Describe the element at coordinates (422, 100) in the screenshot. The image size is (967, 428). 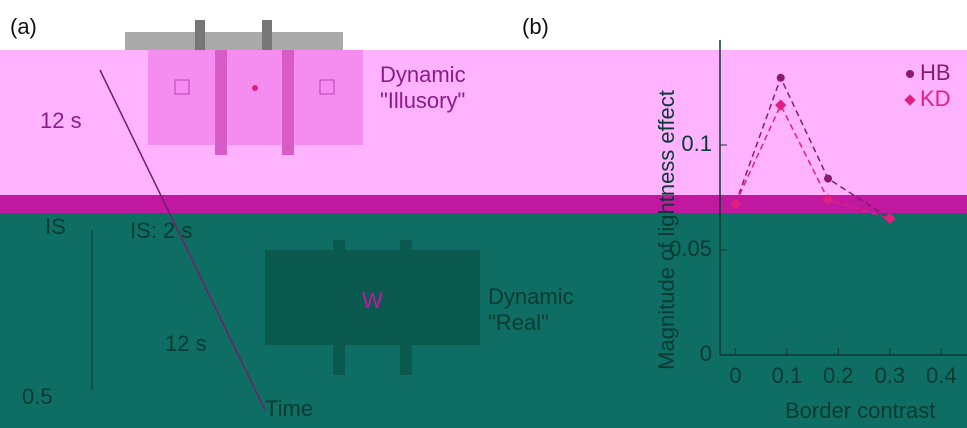
I see `caption: "Illusory"` at that location.